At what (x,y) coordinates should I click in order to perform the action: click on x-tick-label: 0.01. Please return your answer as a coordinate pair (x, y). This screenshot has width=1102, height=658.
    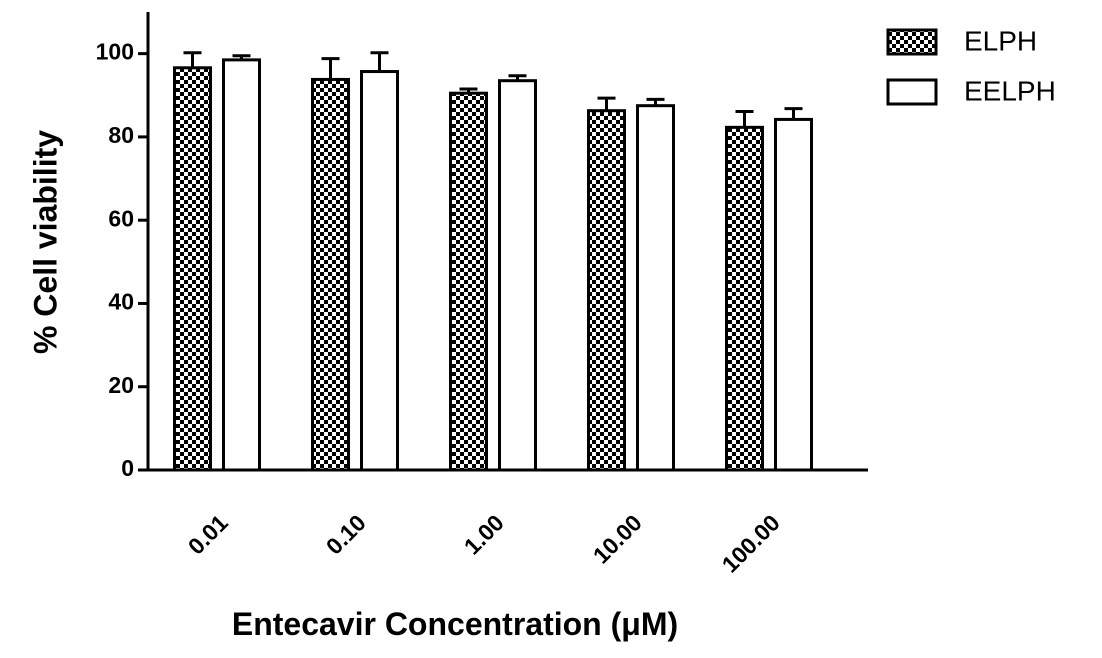
    Looking at the image, I should click on (208, 534).